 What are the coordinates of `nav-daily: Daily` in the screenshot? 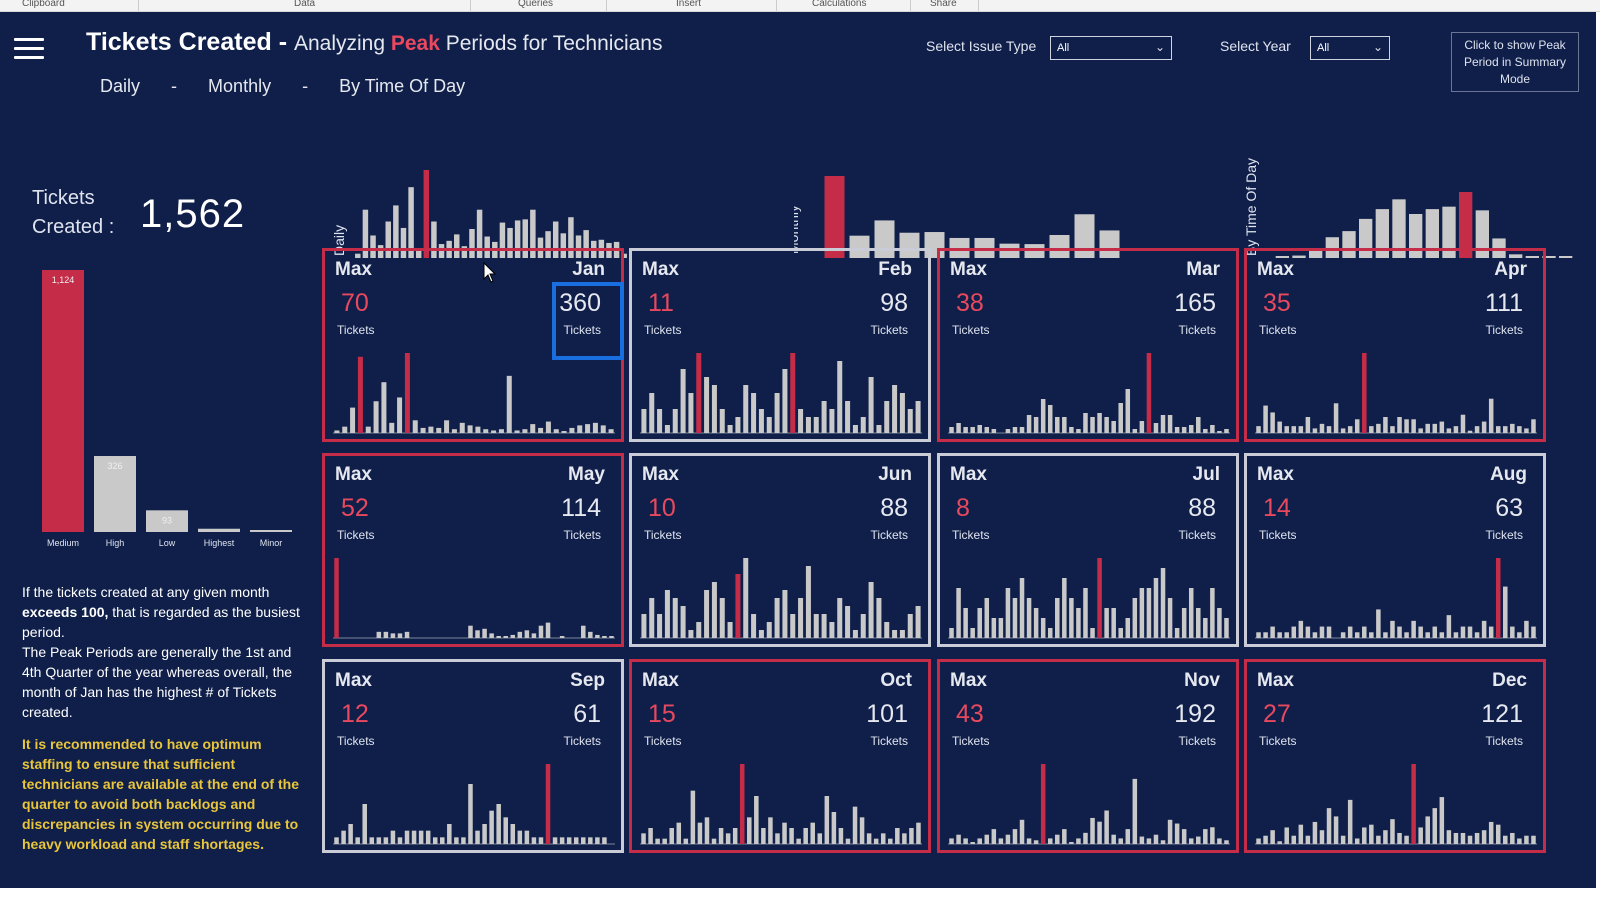 It's located at (120, 86).